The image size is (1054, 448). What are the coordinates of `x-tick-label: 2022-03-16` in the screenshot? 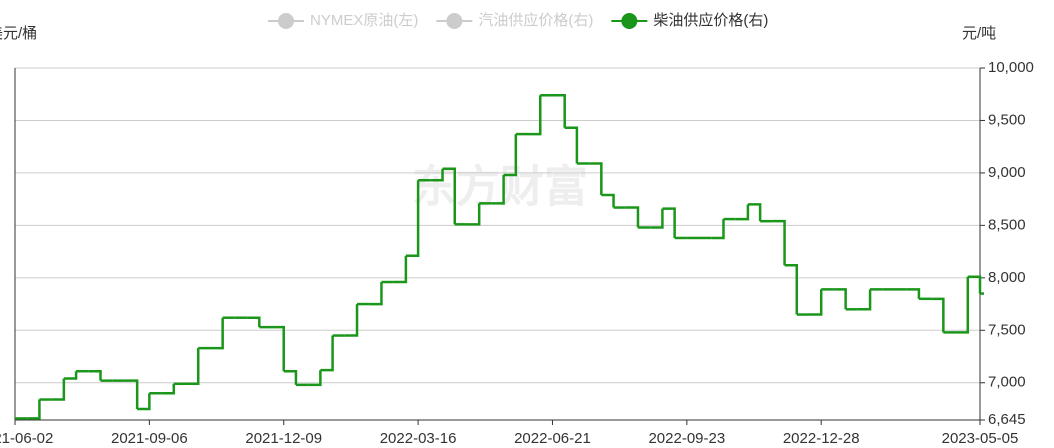 It's located at (418, 438).